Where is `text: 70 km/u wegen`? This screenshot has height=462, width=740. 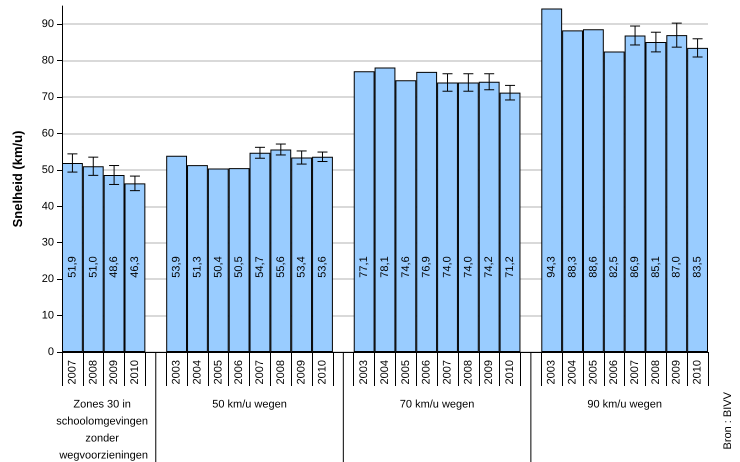 text: 70 km/u wegen is located at coordinates (437, 404).